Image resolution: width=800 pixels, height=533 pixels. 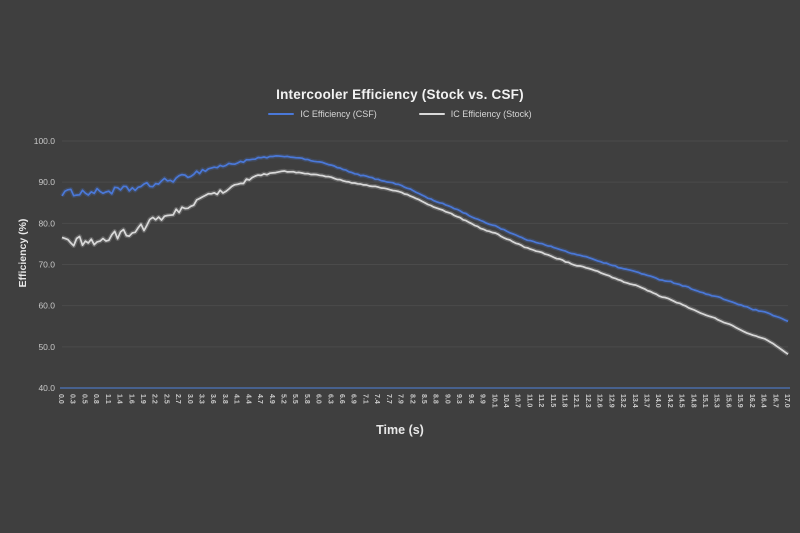 I want to click on svg-text: 11.2, so click(x=540, y=400).